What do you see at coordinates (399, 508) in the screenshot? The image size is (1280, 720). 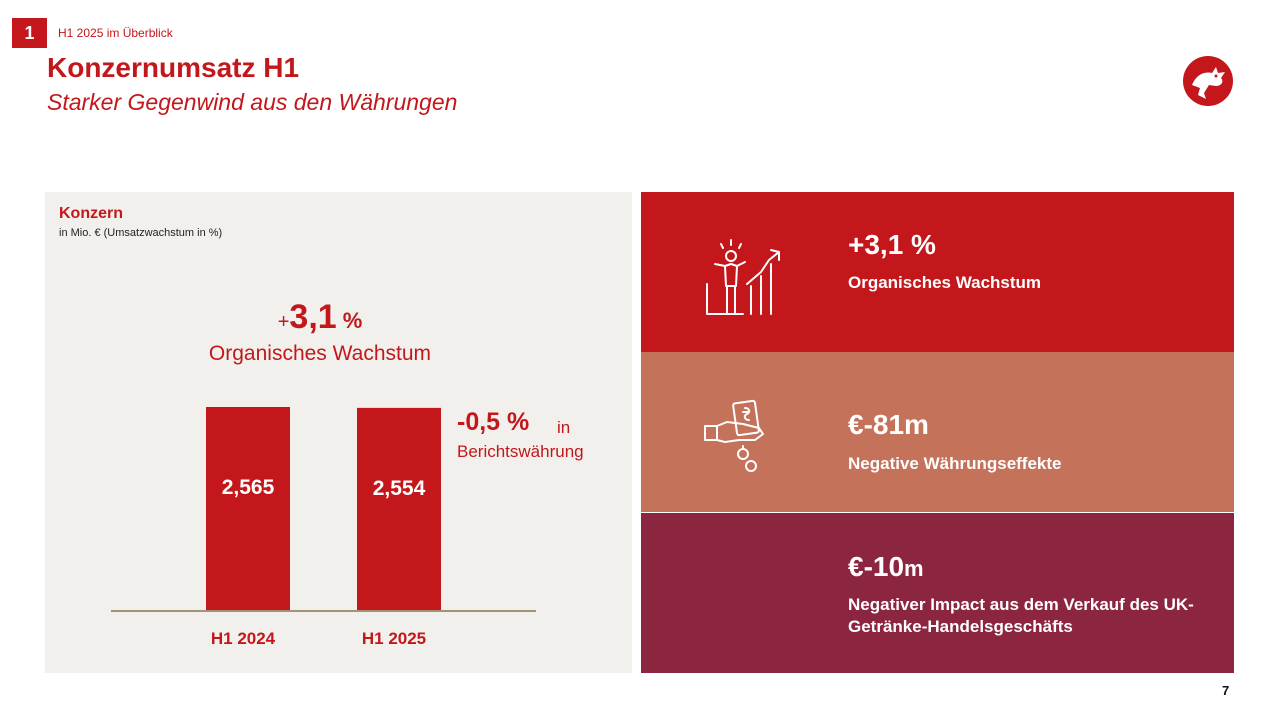 I see `bar-h1-2025` at bounding box center [399, 508].